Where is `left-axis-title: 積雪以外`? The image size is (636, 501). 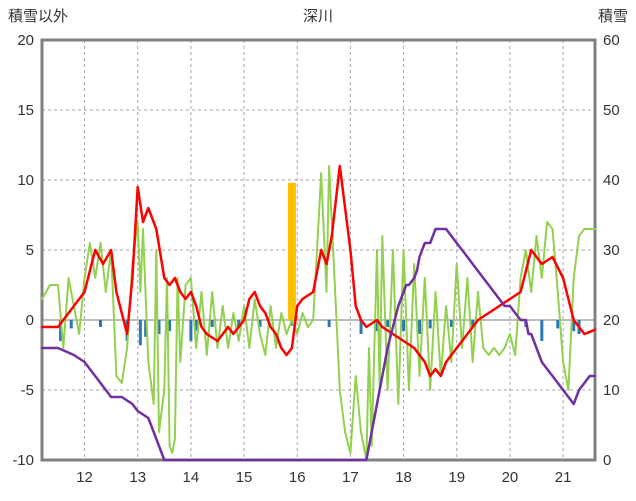 left-axis-title: 積雪以外 is located at coordinates (38, 16).